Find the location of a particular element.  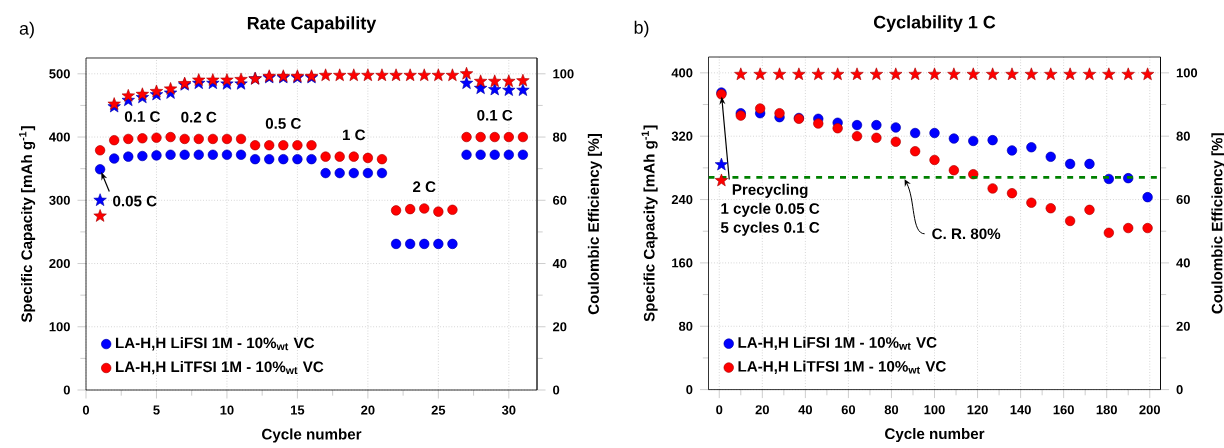

y-tick-label: 240 is located at coordinates (682, 199).